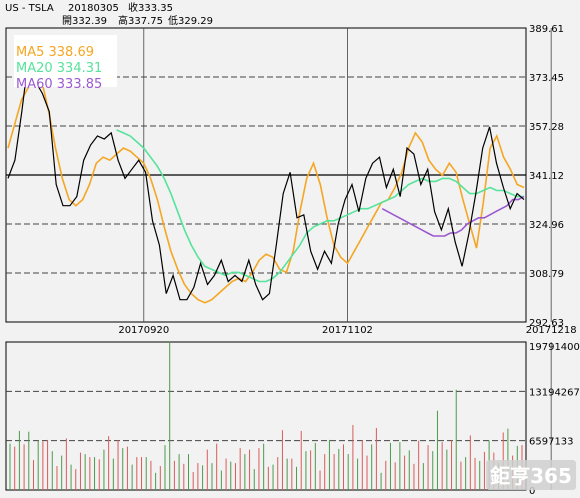 This screenshot has height=498, width=580. What do you see at coordinates (140, 20) in the screenshot?
I see `high-label: 高337.75` at bounding box center [140, 20].